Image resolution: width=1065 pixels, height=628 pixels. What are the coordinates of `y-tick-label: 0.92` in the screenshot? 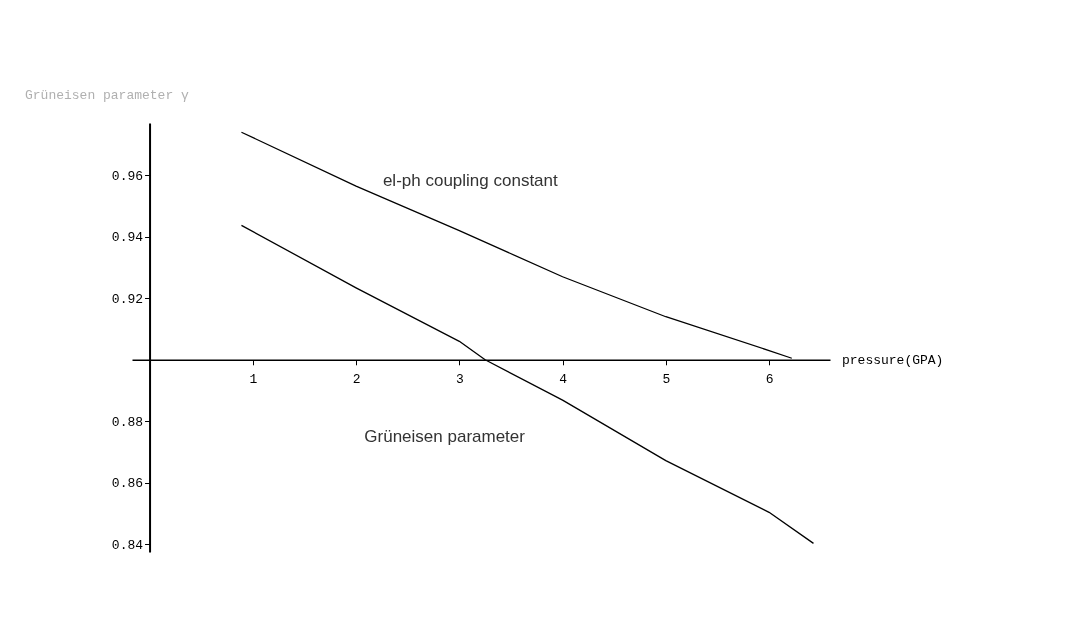 It's located at (127, 299).